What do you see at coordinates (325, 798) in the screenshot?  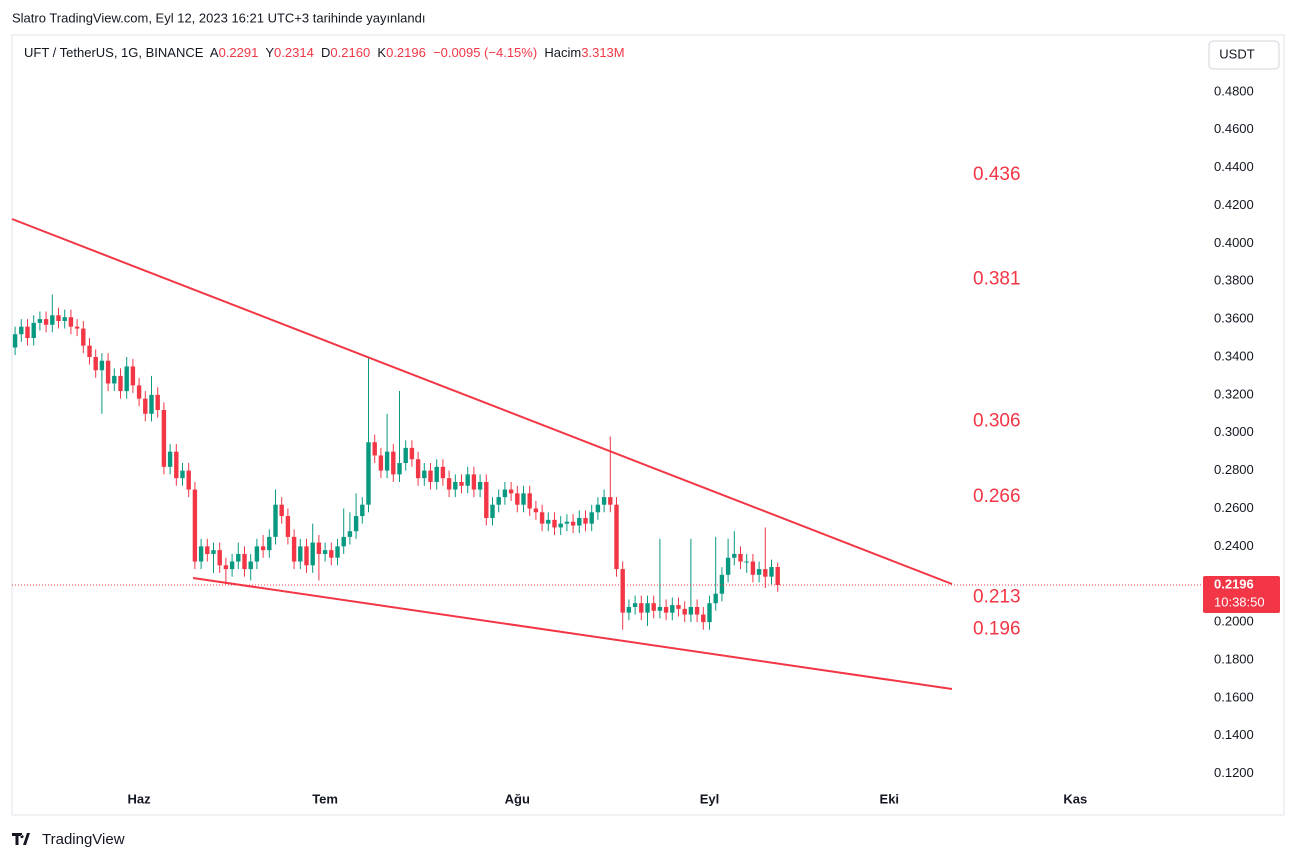 I see `x-tick-label: Tem` at bounding box center [325, 798].